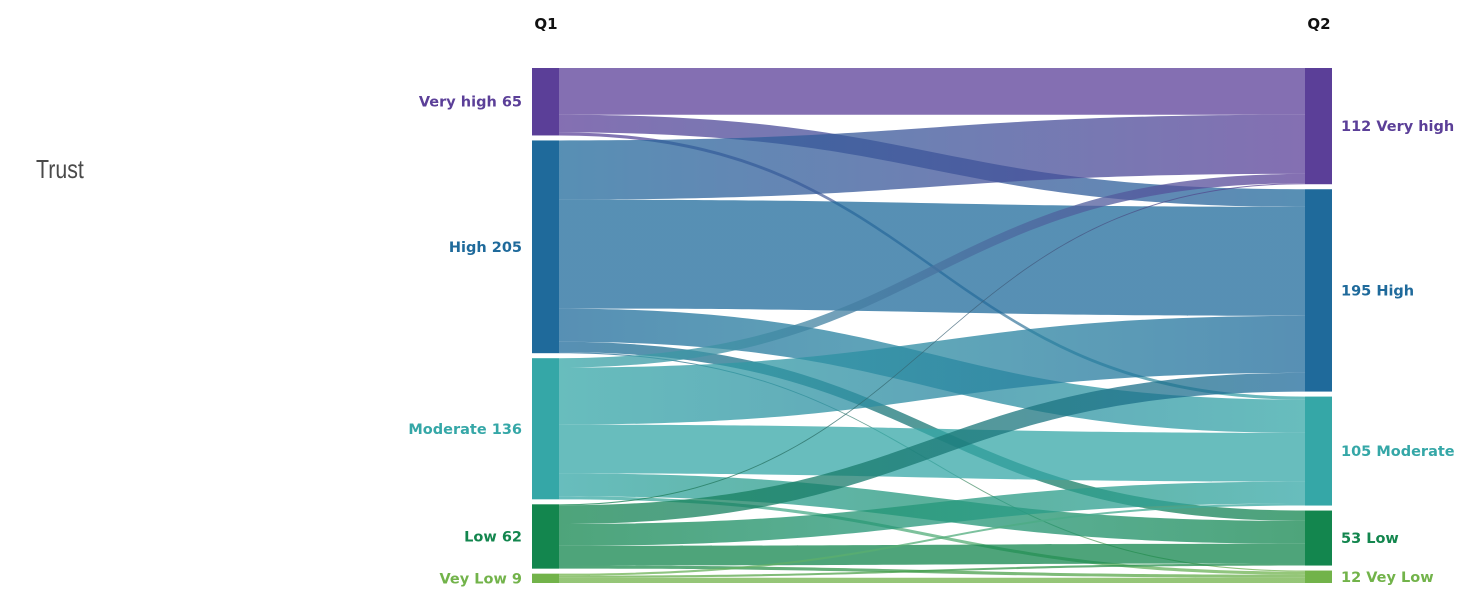 The height and width of the screenshot is (589, 1462). What do you see at coordinates (545, 24) in the screenshot?
I see `column-header-q1: Q1` at bounding box center [545, 24].